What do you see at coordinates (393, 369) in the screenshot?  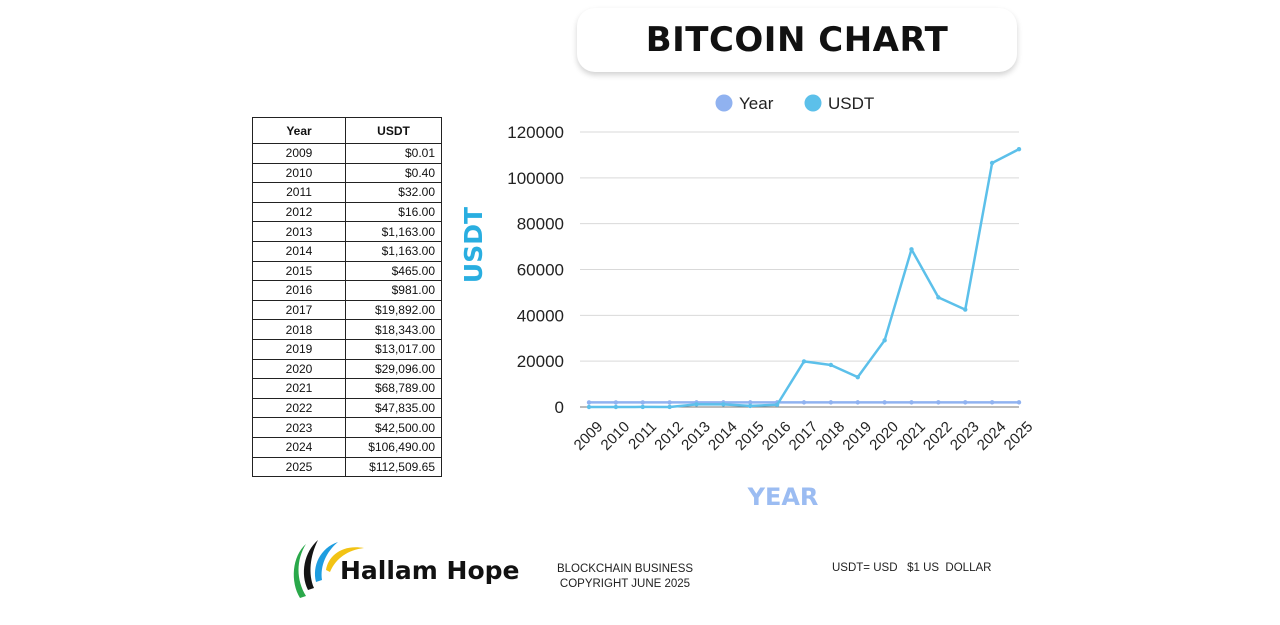 I see `table-cell-usdt: $29,096.00` at bounding box center [393, 369].